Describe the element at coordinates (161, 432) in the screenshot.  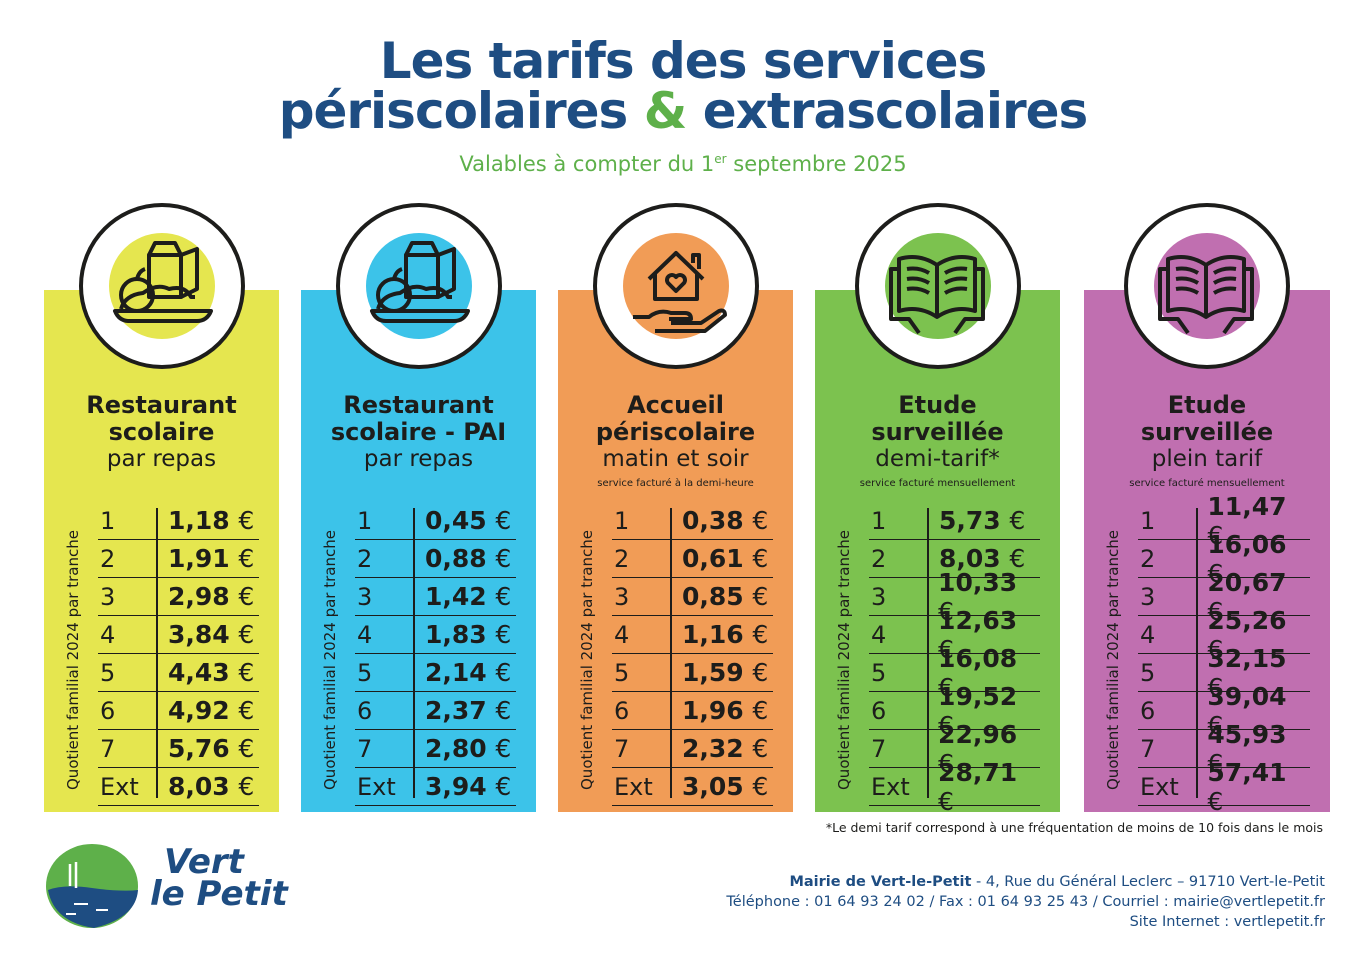
I see `card-title: Restaurant scolaire par repas` at that location.